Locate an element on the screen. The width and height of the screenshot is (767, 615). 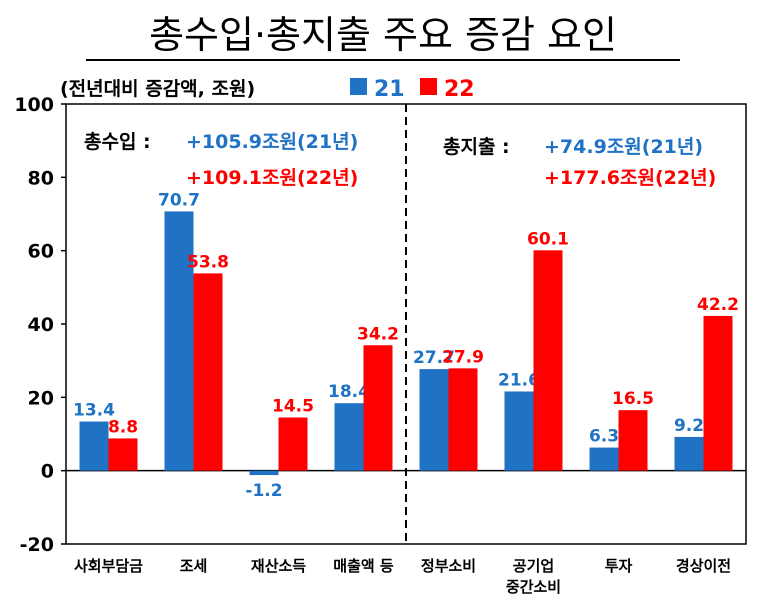
legend-label-21: 21 is located at coordinates (389, 89).